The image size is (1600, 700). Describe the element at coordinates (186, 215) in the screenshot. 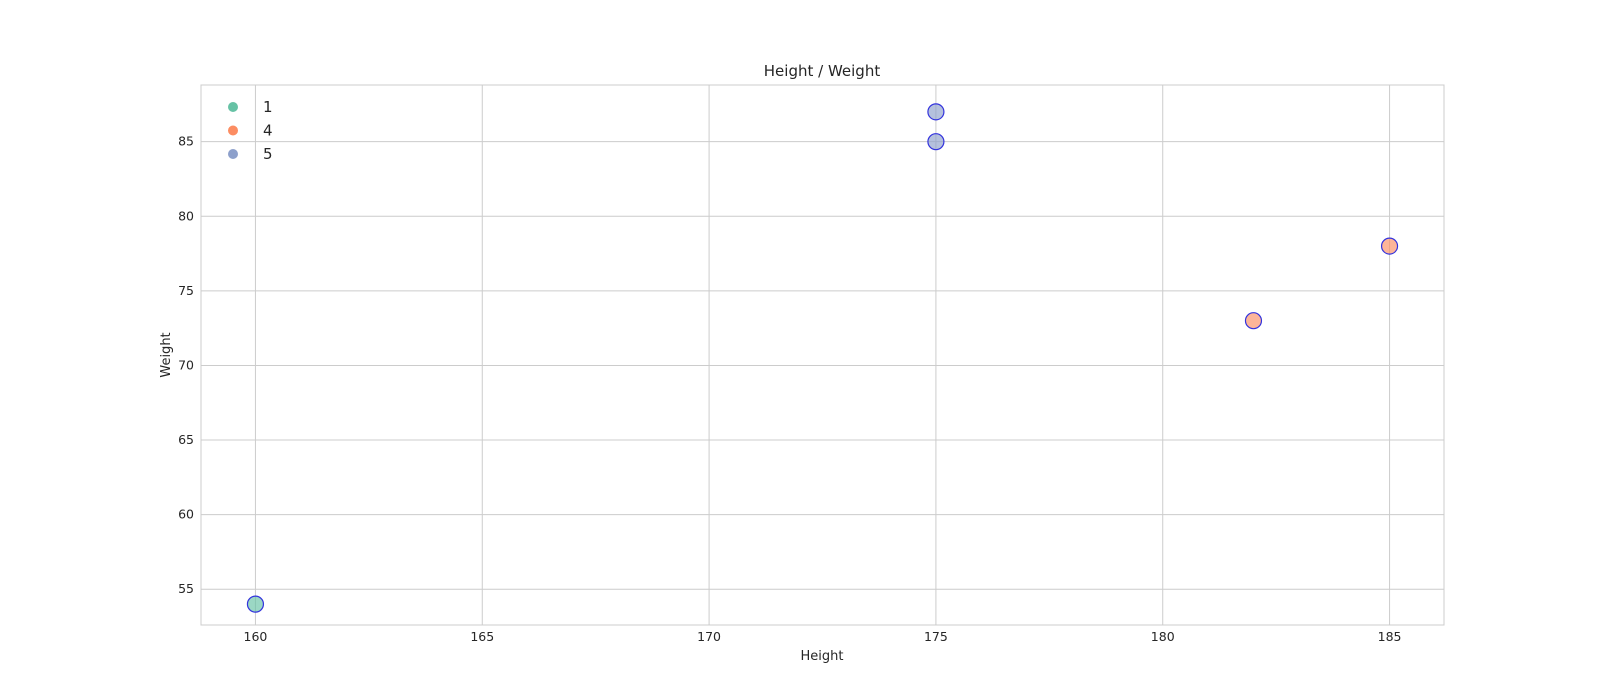

I see `y-tick-label: 80` at that location.